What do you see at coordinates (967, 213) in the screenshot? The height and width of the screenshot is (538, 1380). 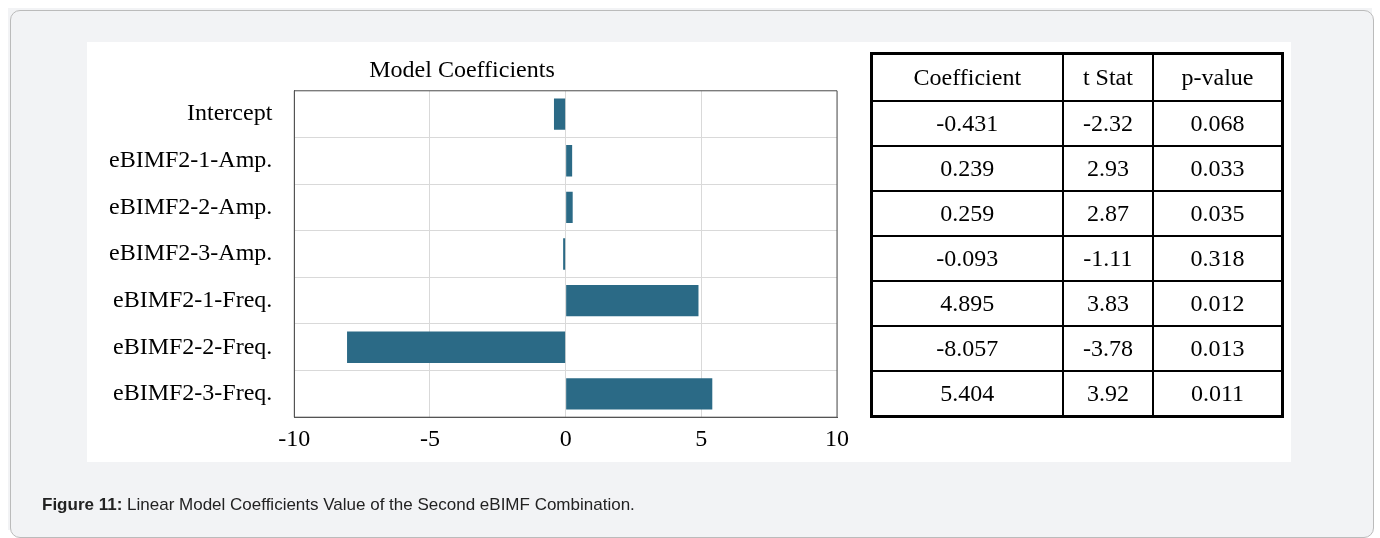 I see `text: 0.259` at bounding box center [967, 213].